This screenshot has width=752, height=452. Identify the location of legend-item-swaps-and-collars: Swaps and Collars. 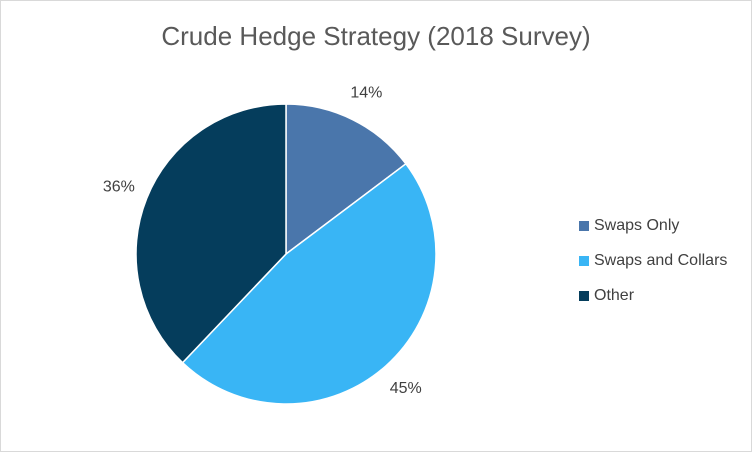
(653, 260).